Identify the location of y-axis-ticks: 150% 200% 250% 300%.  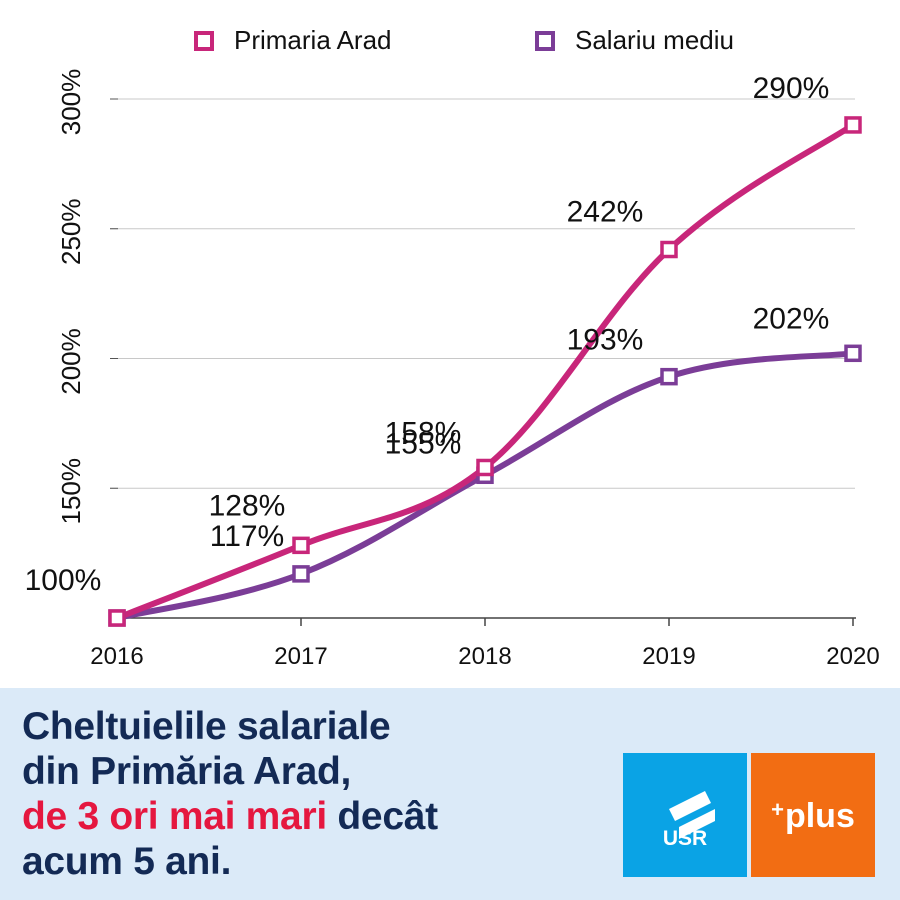
(87, 297).